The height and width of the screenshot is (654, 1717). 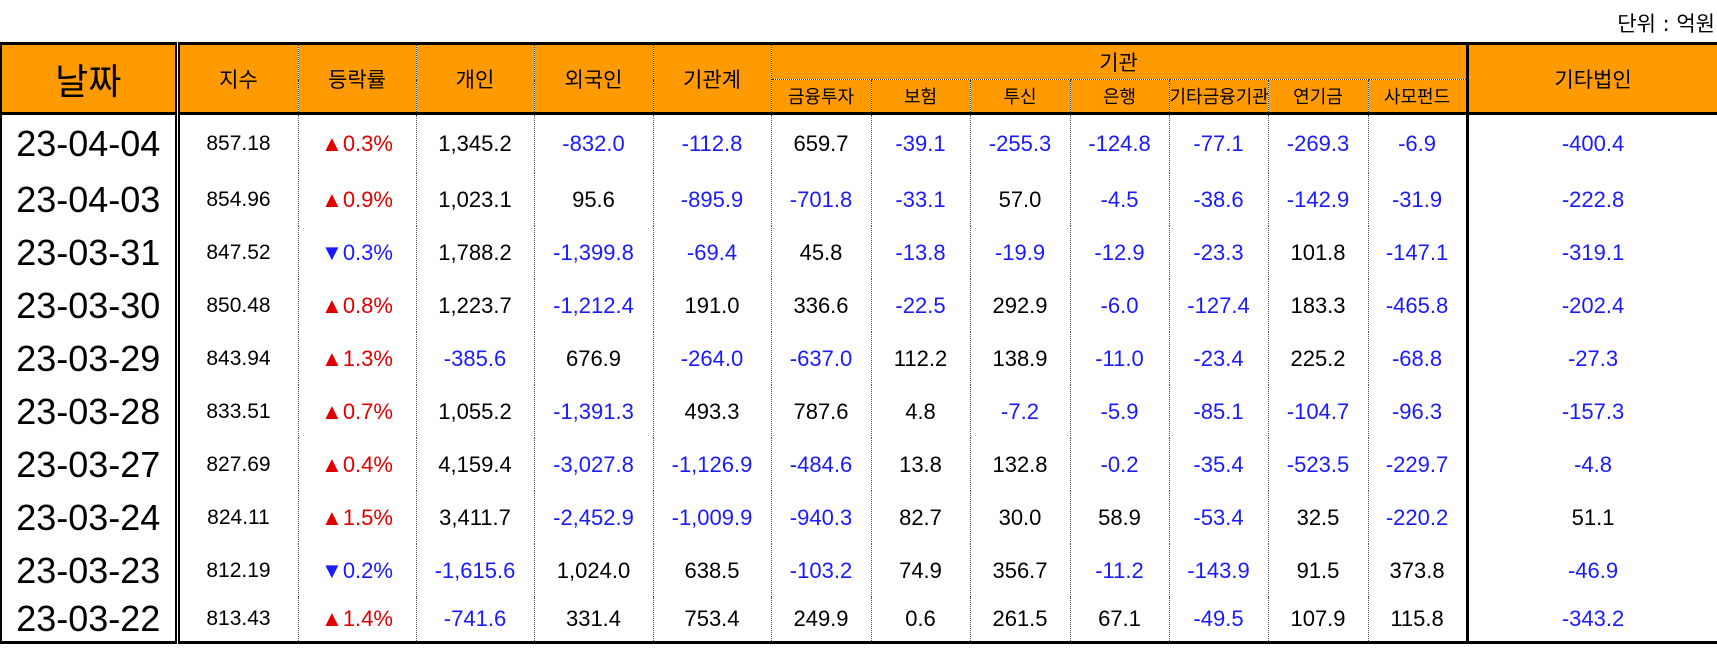 What do you see at coordinates (367, 464) in the screenshot?
I see `change-percent: 0.4%` at bounding box center [367, 464].